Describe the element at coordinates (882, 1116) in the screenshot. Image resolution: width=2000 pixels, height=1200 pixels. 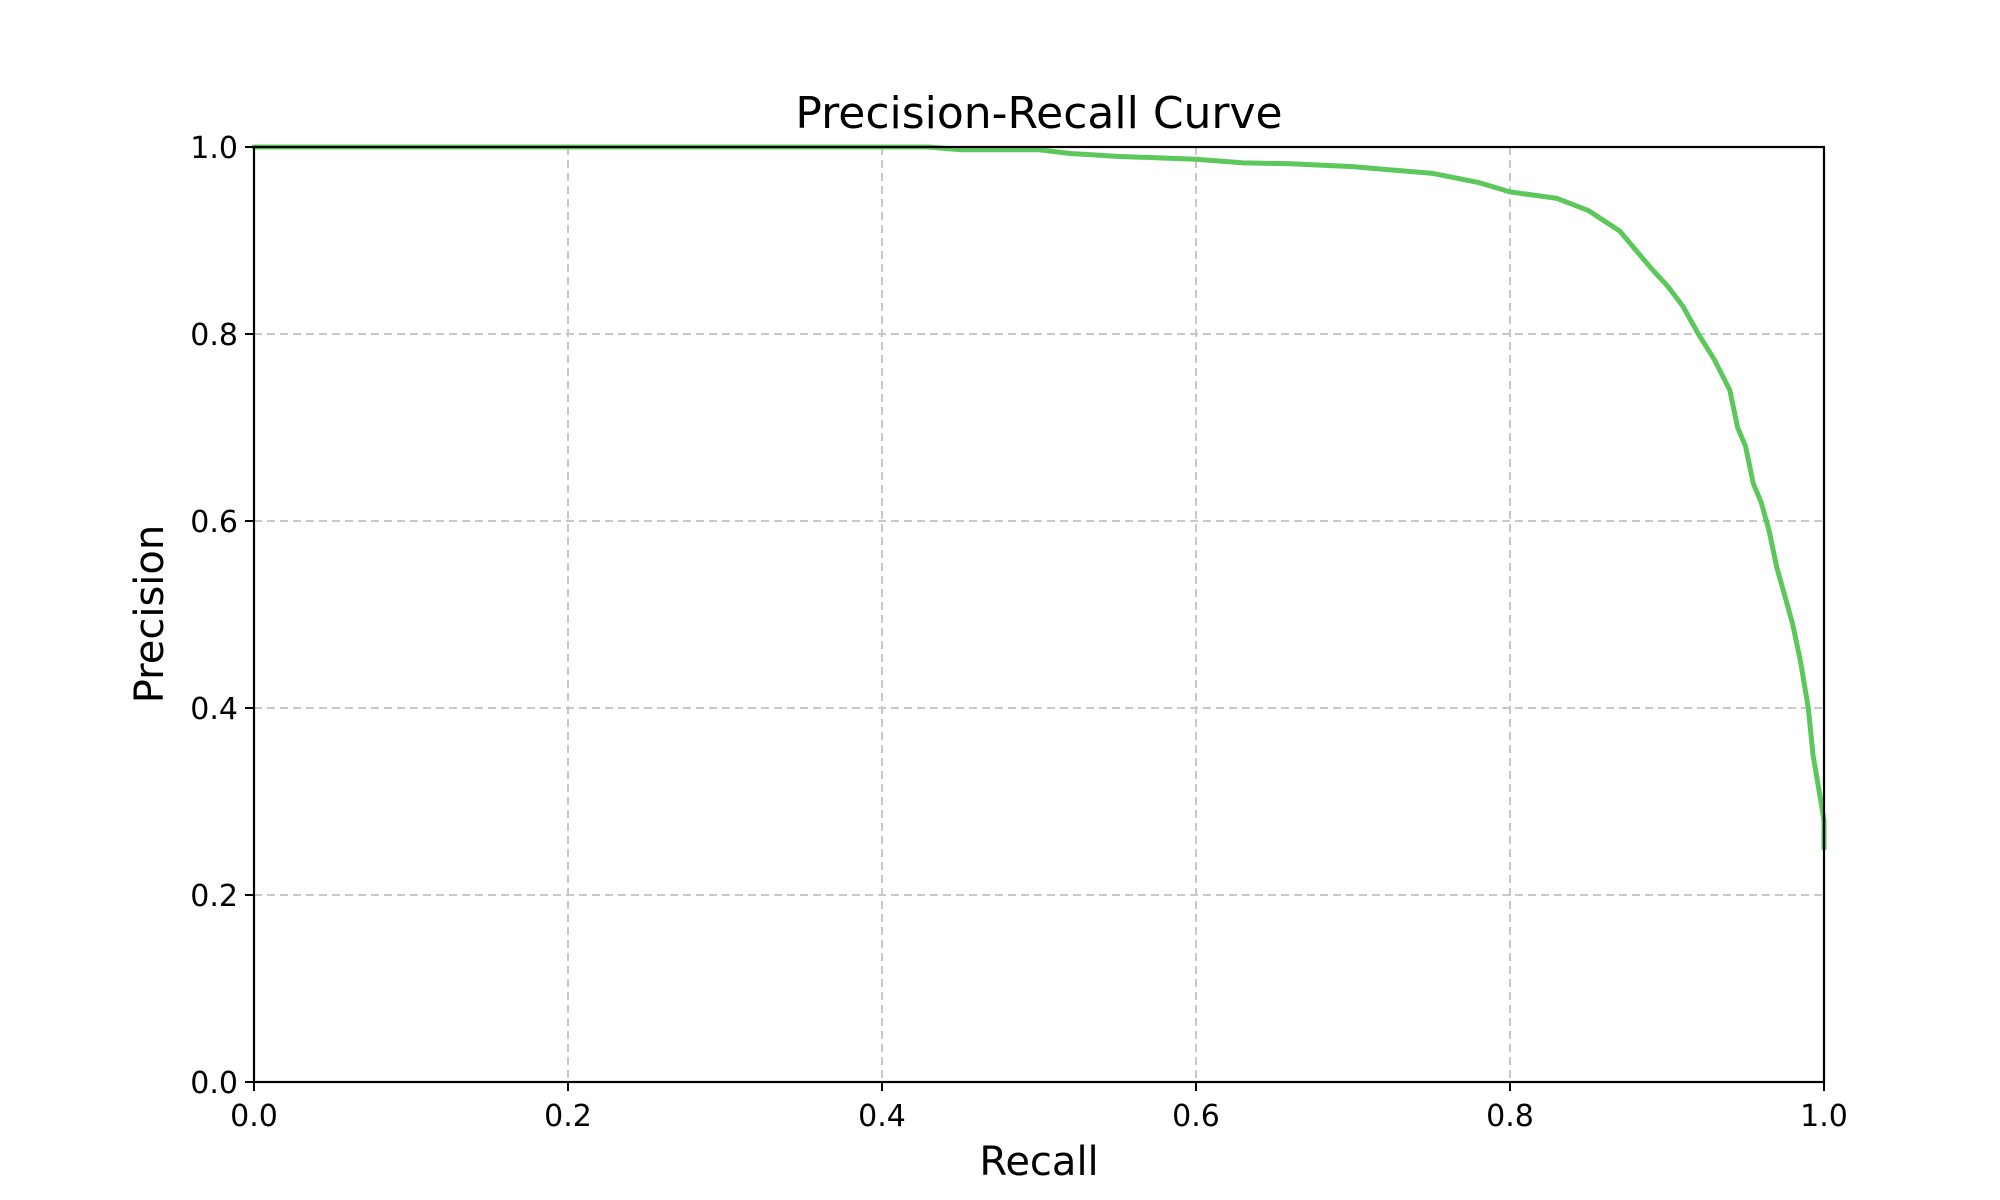
I see `x-tick-label: 0.4` at that location.